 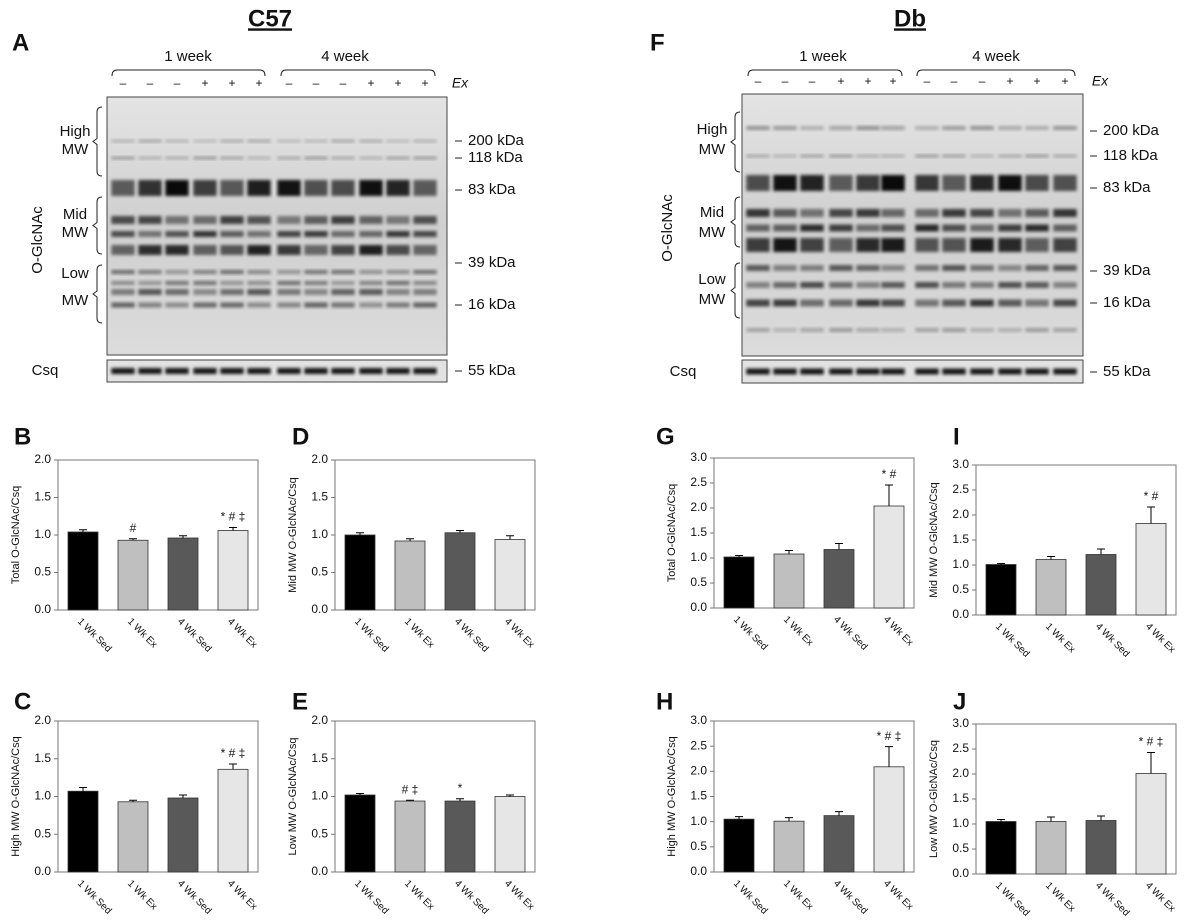 I want to click on marker-label: 16 kDa, so click(x=1127, y=302).